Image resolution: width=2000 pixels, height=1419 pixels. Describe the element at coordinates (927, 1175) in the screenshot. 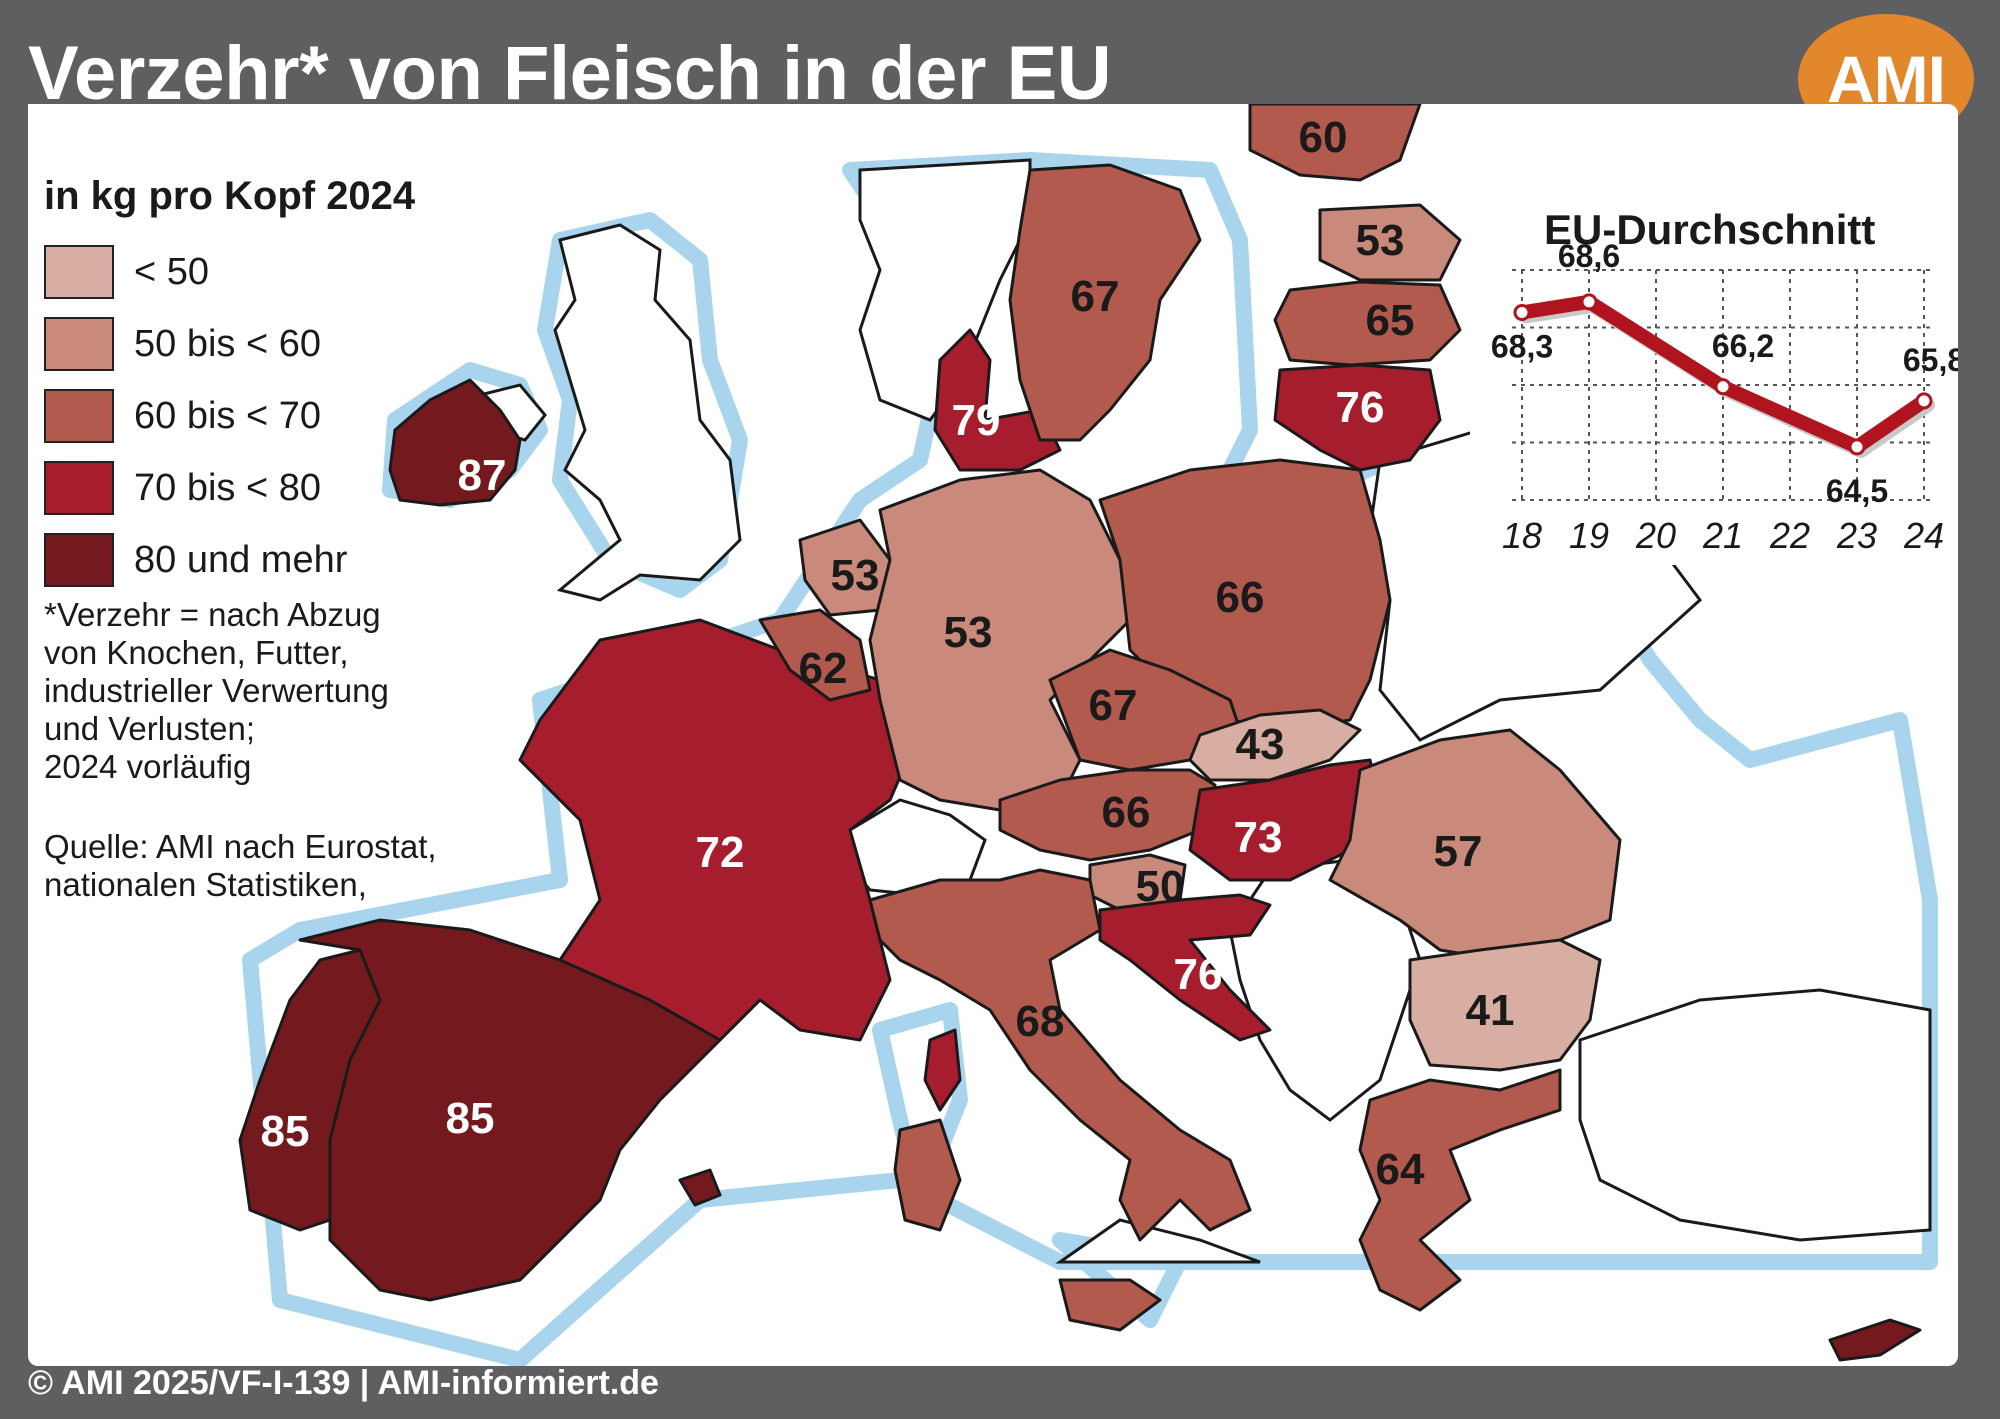

I see `sardinia-shape` at that location.